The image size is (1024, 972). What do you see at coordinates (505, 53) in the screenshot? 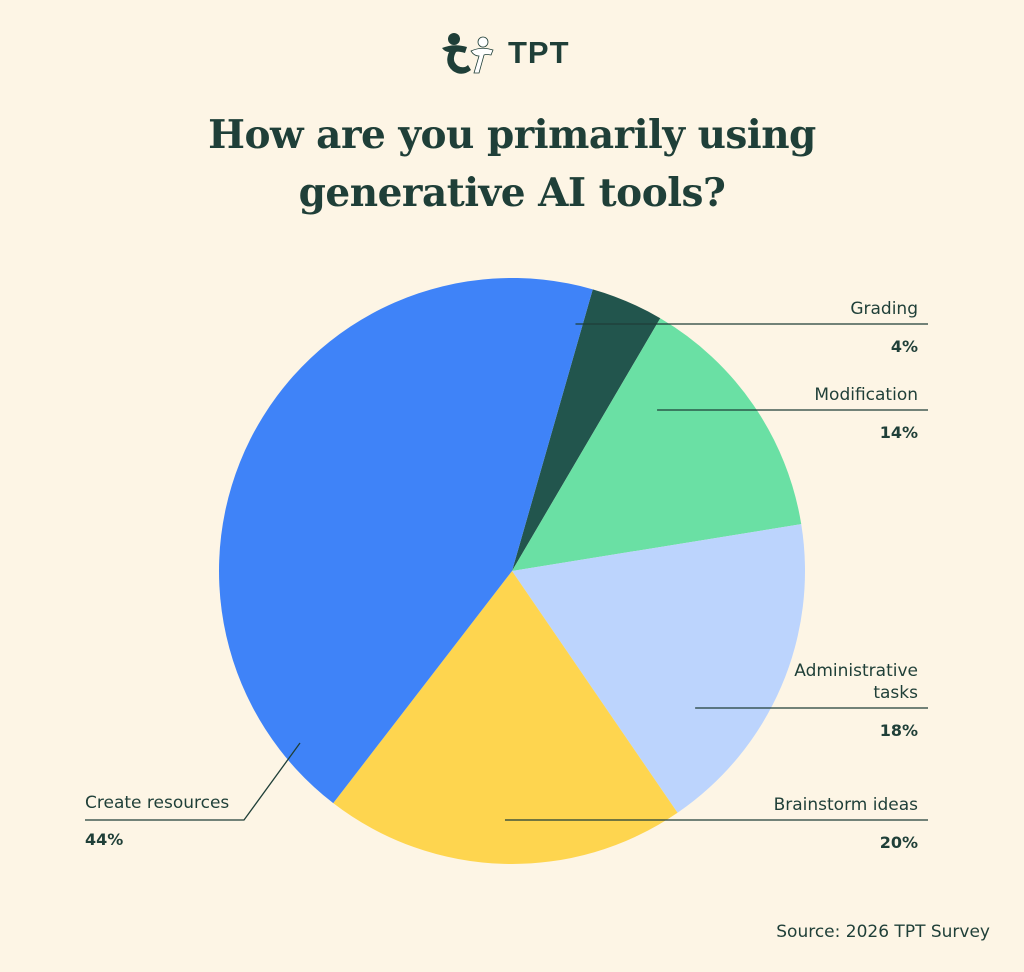
I see `tpt-logo: TPT` at bounding box center [505, 53].